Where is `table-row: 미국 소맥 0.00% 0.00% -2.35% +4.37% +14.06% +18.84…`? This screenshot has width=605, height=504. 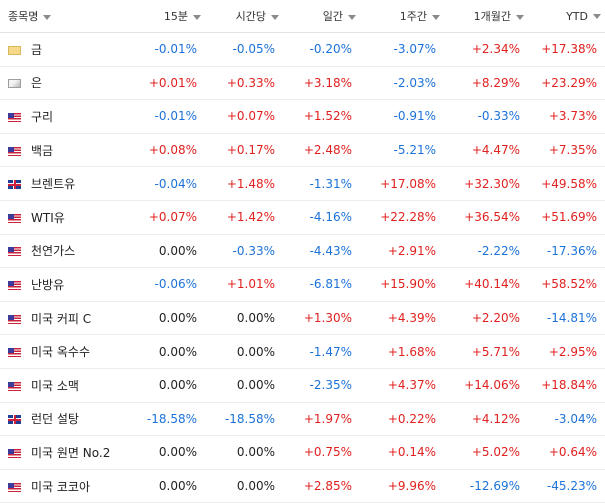 table-row: 미국 소맥 0.00% 0.00% -2.35% +4.37% +14.06% +18.84… is located at coordinates (302, 385).